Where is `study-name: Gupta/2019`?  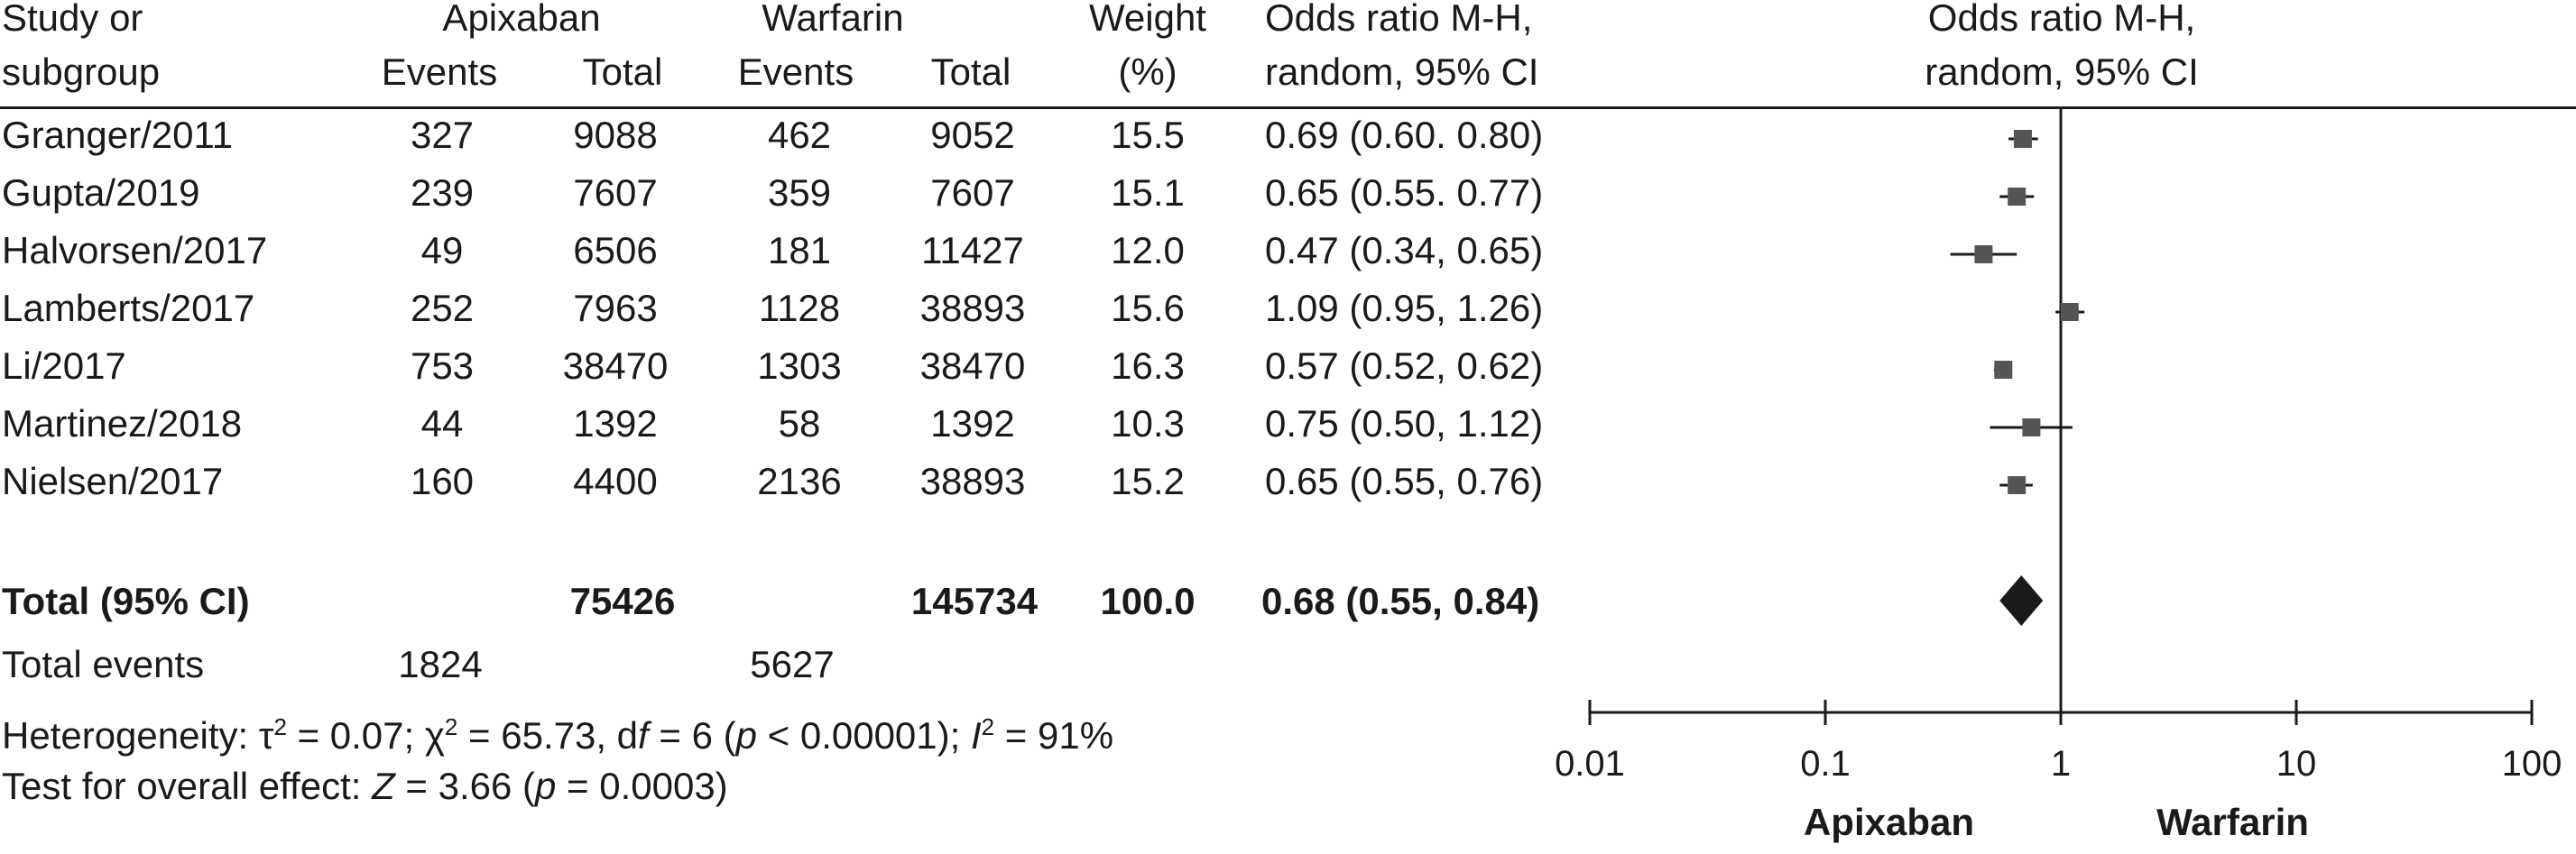 study-name: Gupta/2019 is located at coordinates (101, 192).